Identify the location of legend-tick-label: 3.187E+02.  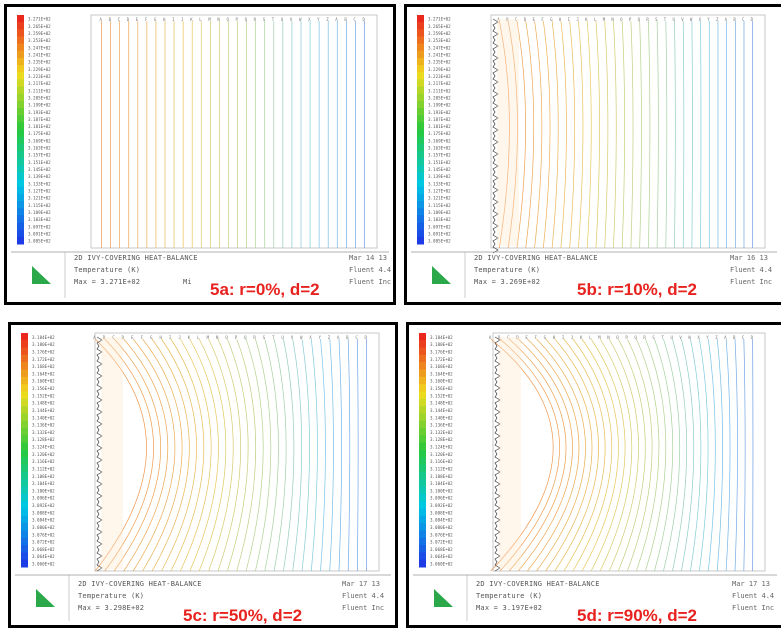
(439, 119).